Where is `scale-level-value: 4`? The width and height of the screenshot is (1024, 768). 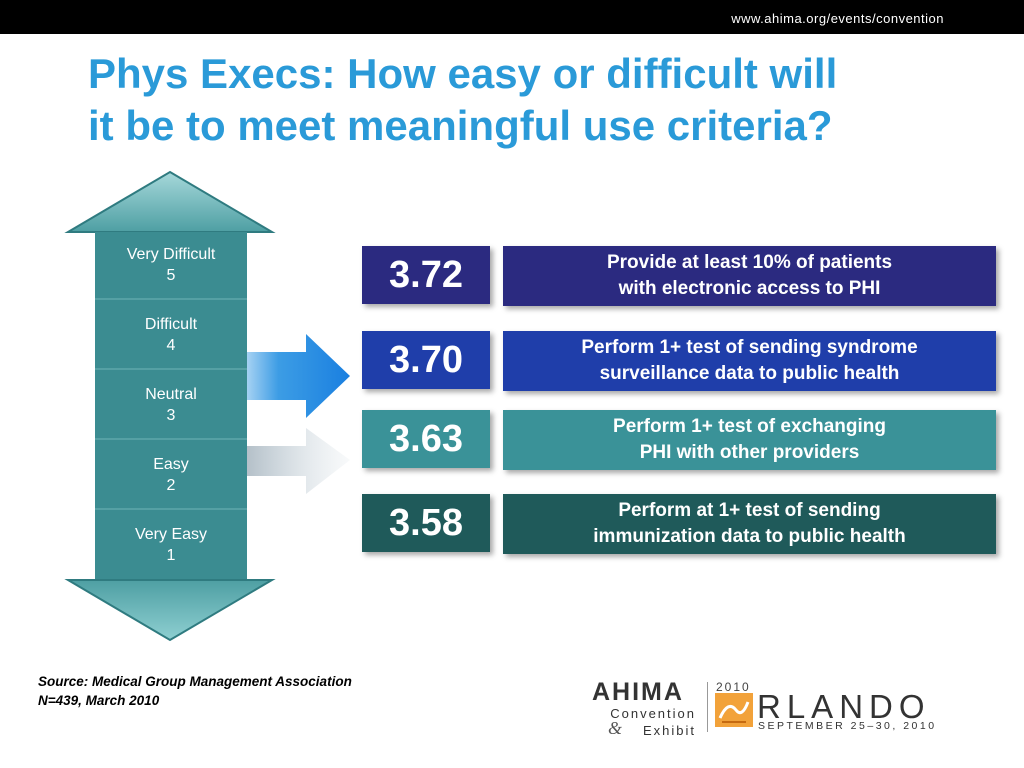 scale-level-value: 4 is located at coordinates (171, 345).